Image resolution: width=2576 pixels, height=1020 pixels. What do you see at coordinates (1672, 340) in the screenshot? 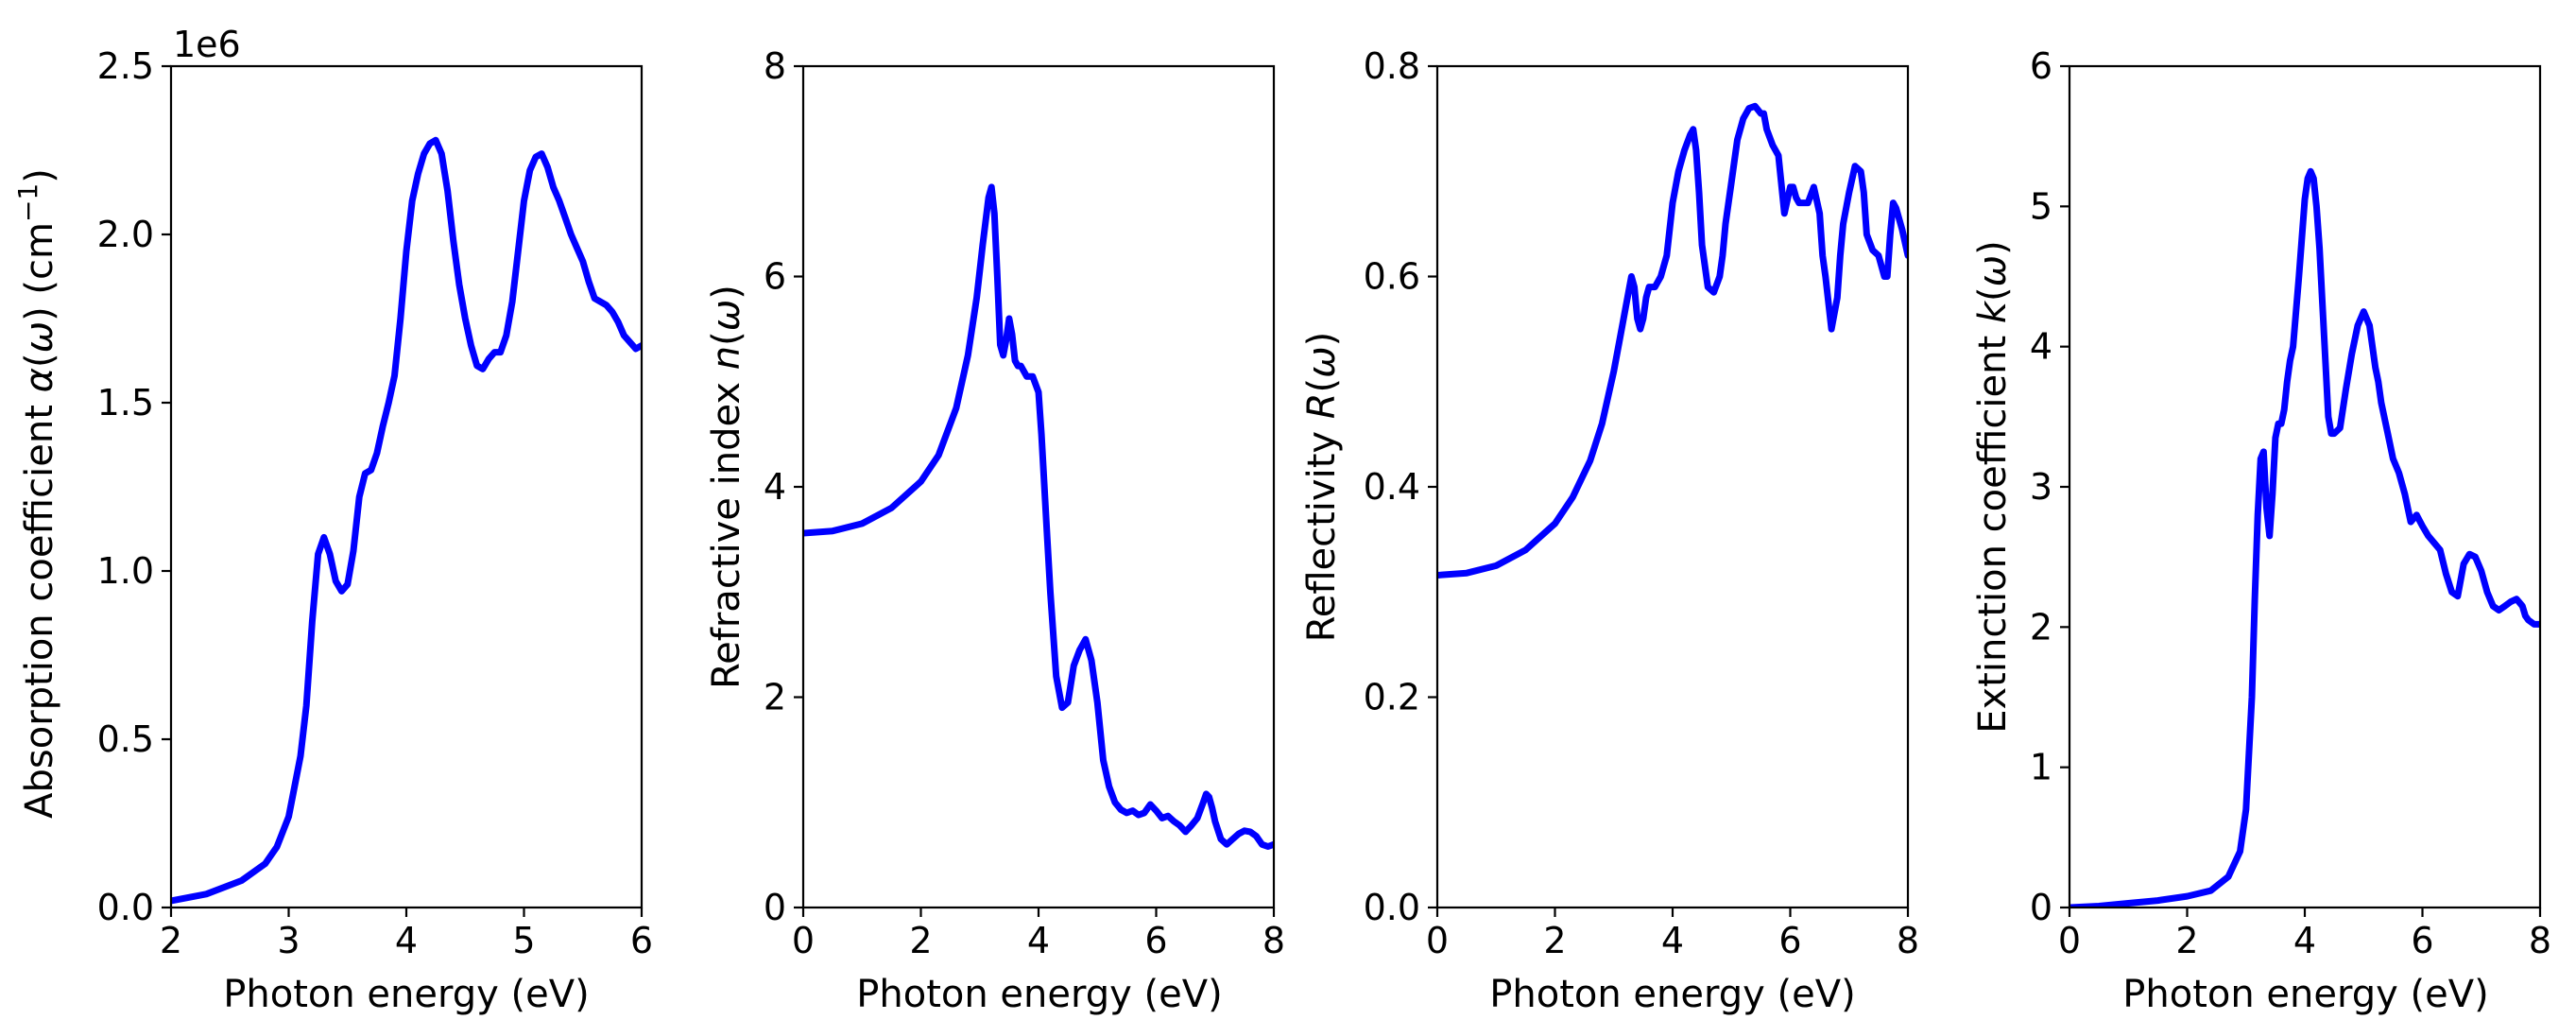
I see `series-line-R` at bounding box center [1672, 340].